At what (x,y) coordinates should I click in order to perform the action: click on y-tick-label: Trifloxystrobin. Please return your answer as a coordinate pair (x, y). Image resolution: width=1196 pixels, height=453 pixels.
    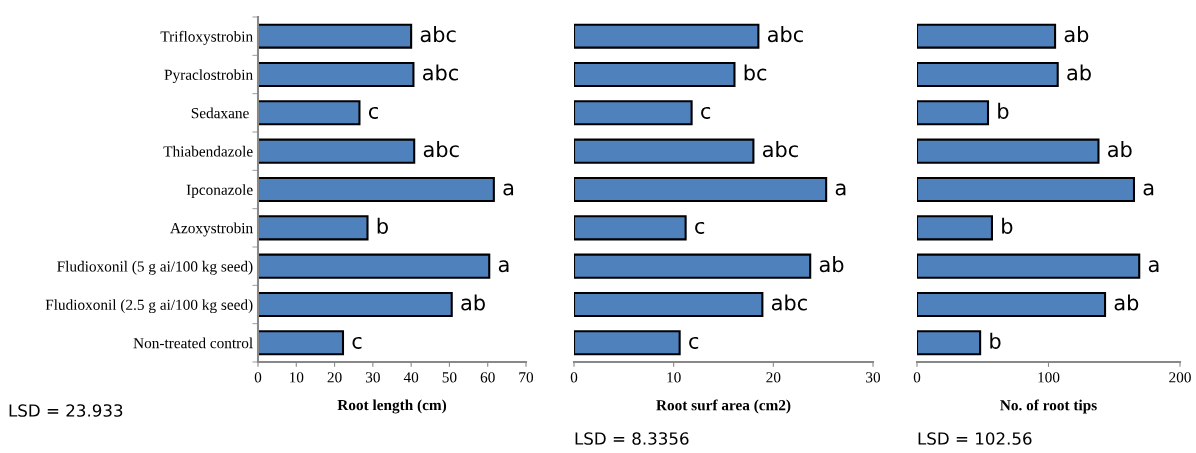
    Looking at the image, I should click on (206, 37).